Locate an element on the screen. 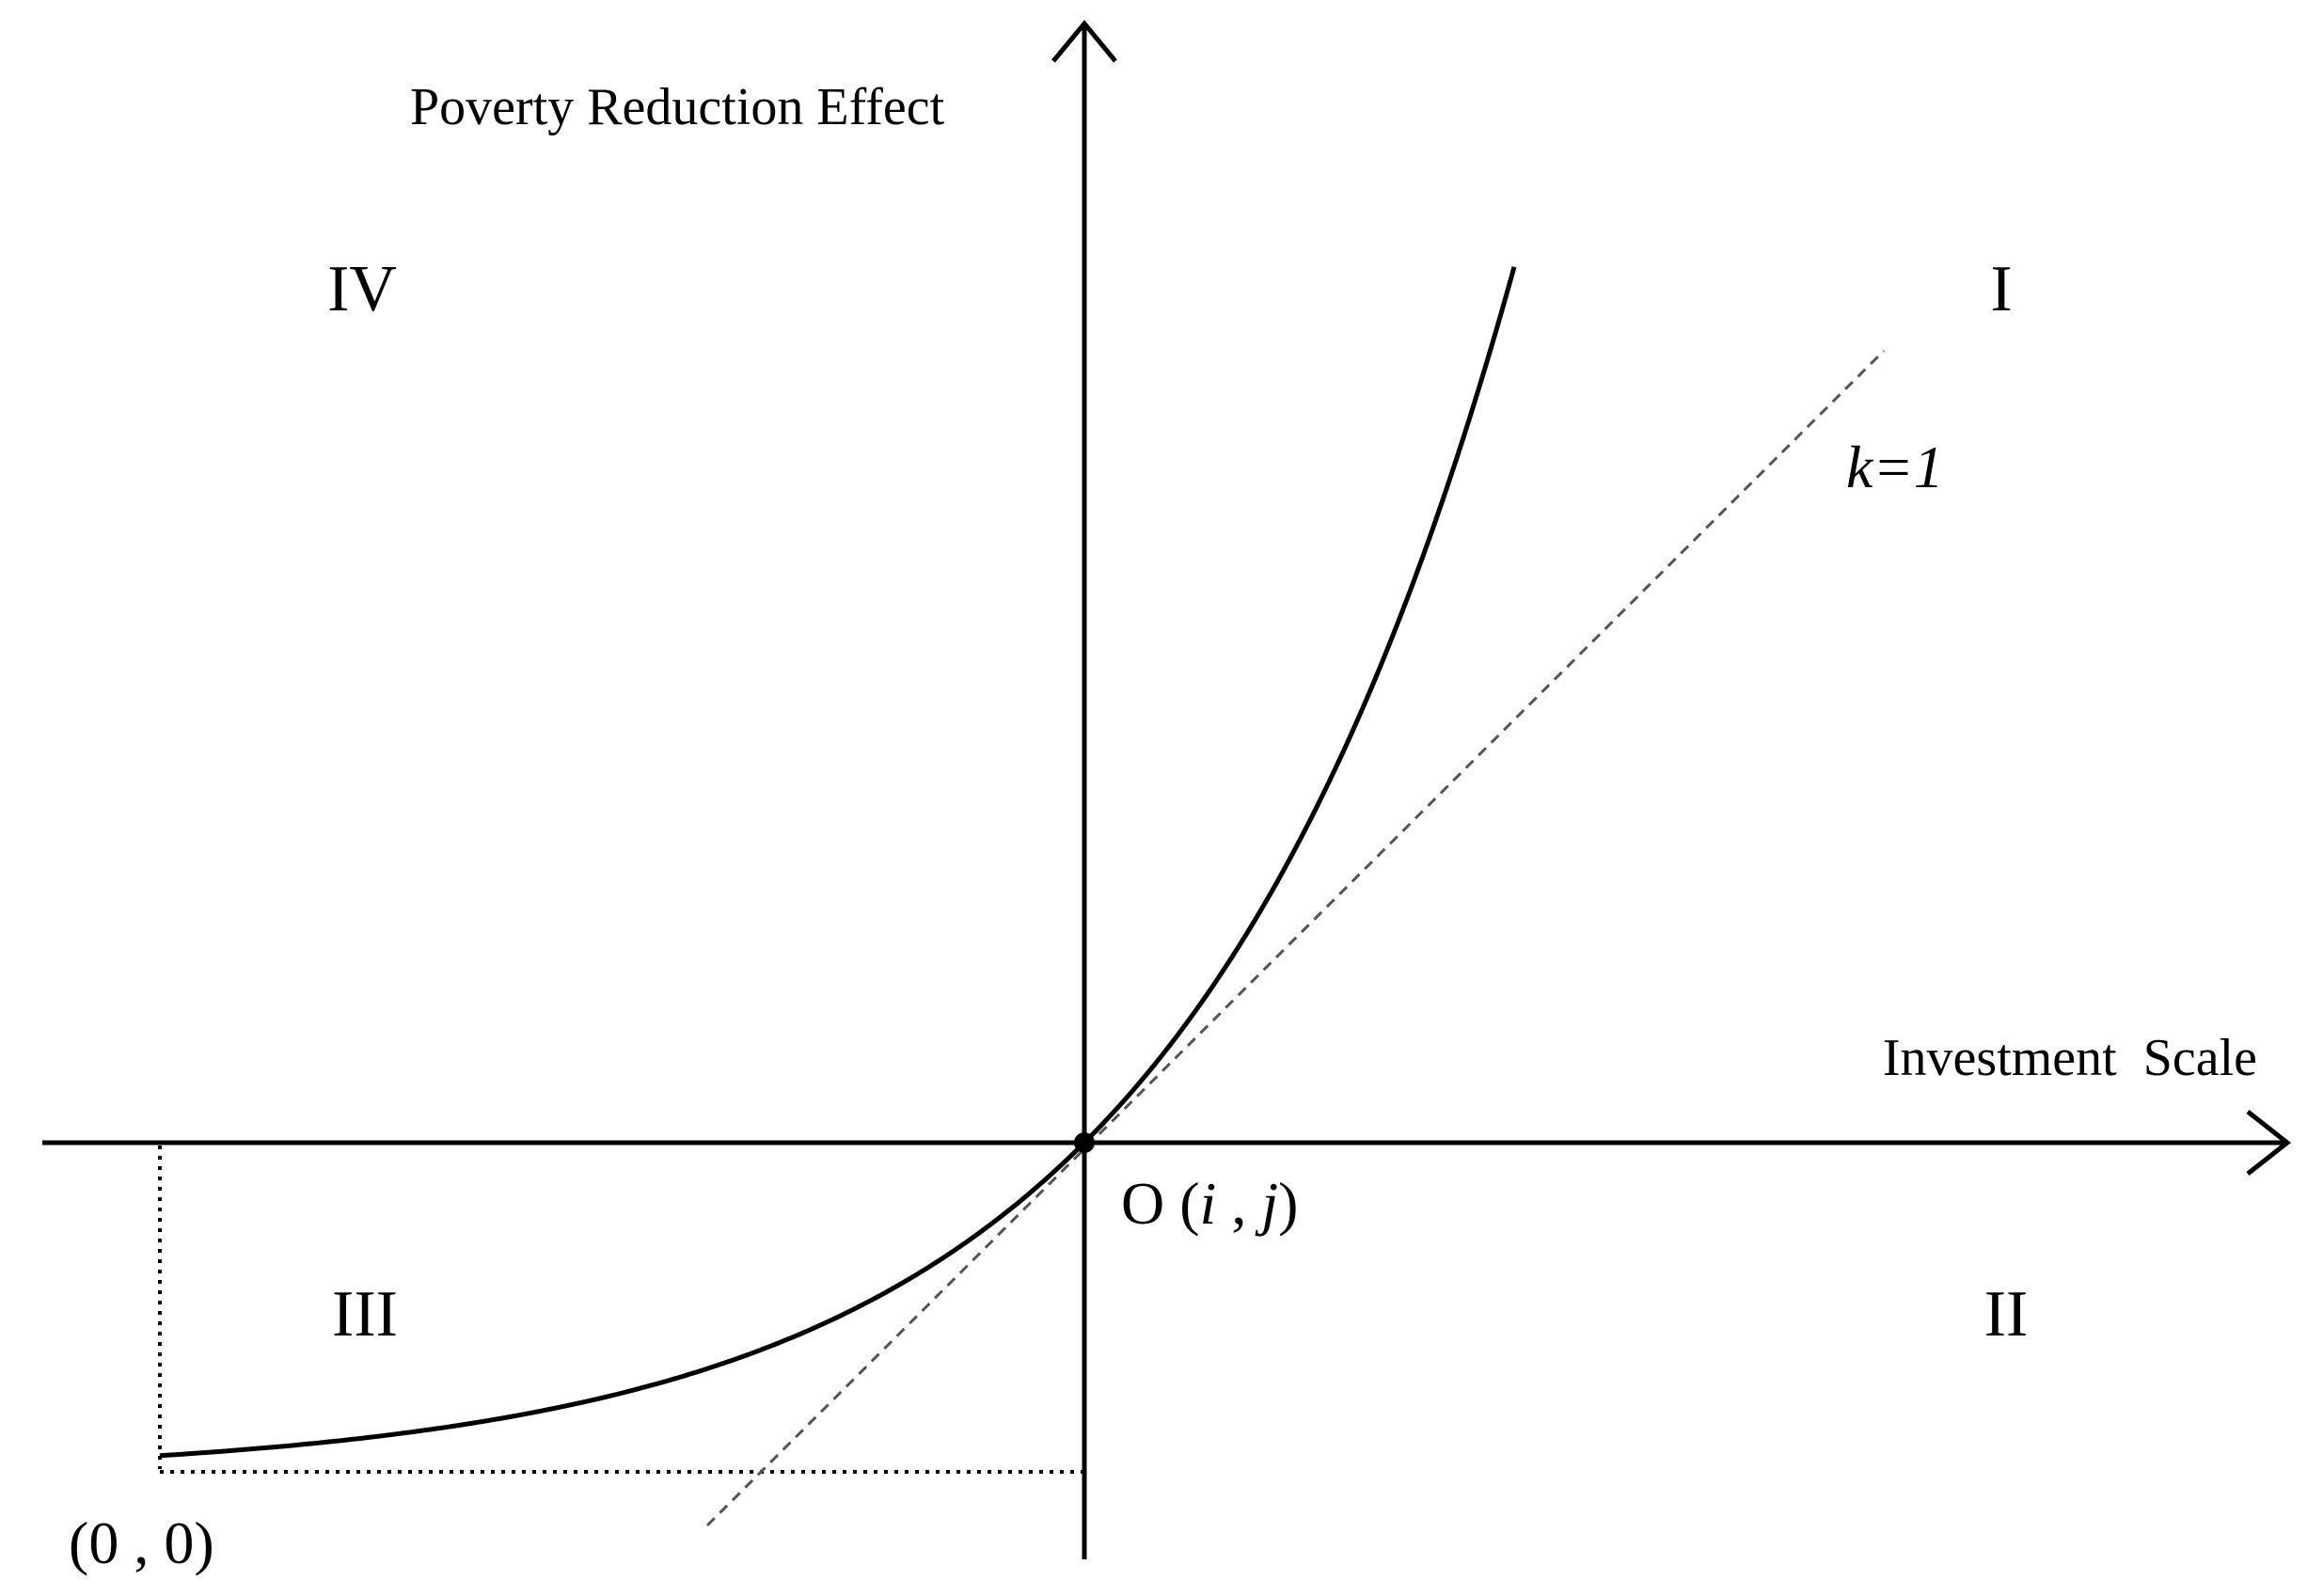 This screenshot has height=1596, width=2307. quadrant-iv-label: IV is located at coordinates (362, 289).